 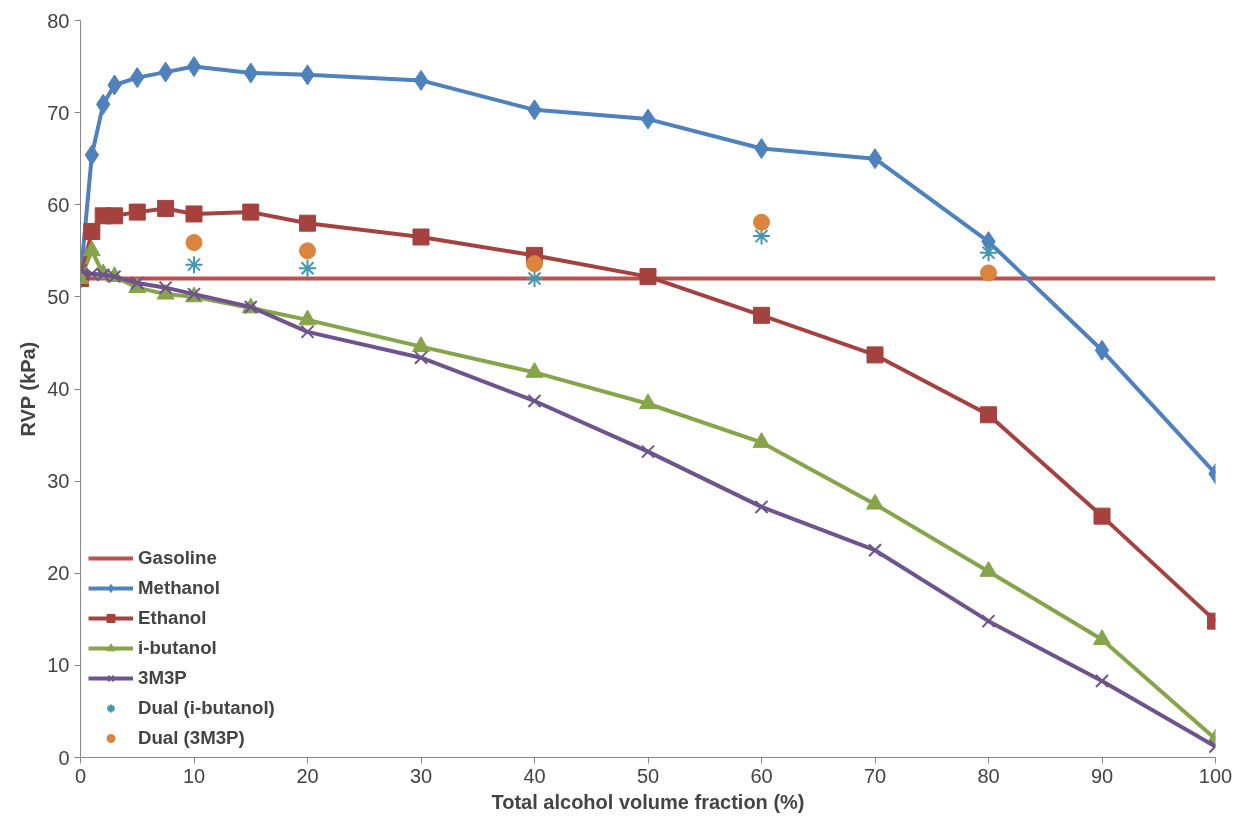 I want to click on y-tick-label: 30, so click(x=58, y=481).